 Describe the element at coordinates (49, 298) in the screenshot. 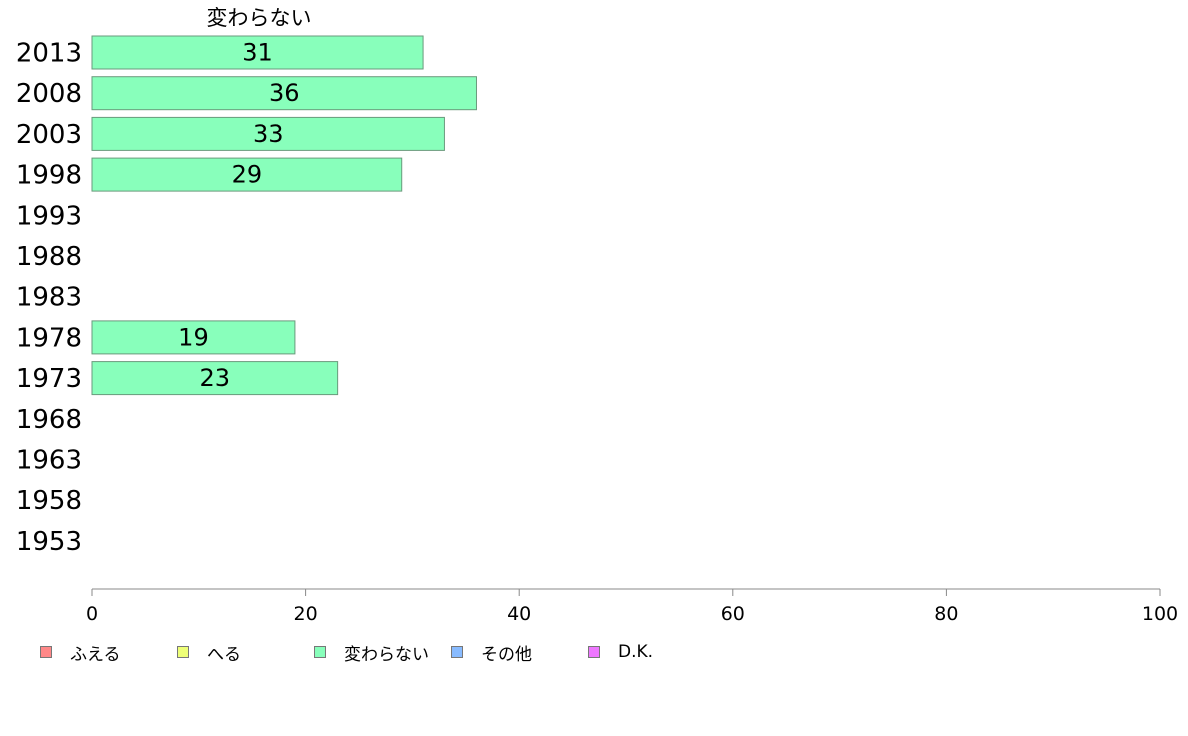

I see `year-label: 1983` at that location.